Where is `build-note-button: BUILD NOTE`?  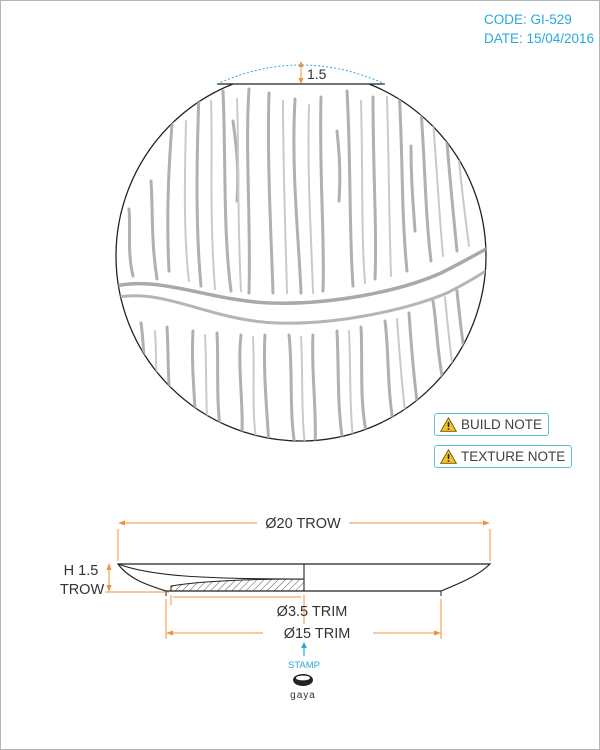 build-note-button: BUILD NOTE is located at coordinates (492, 424).